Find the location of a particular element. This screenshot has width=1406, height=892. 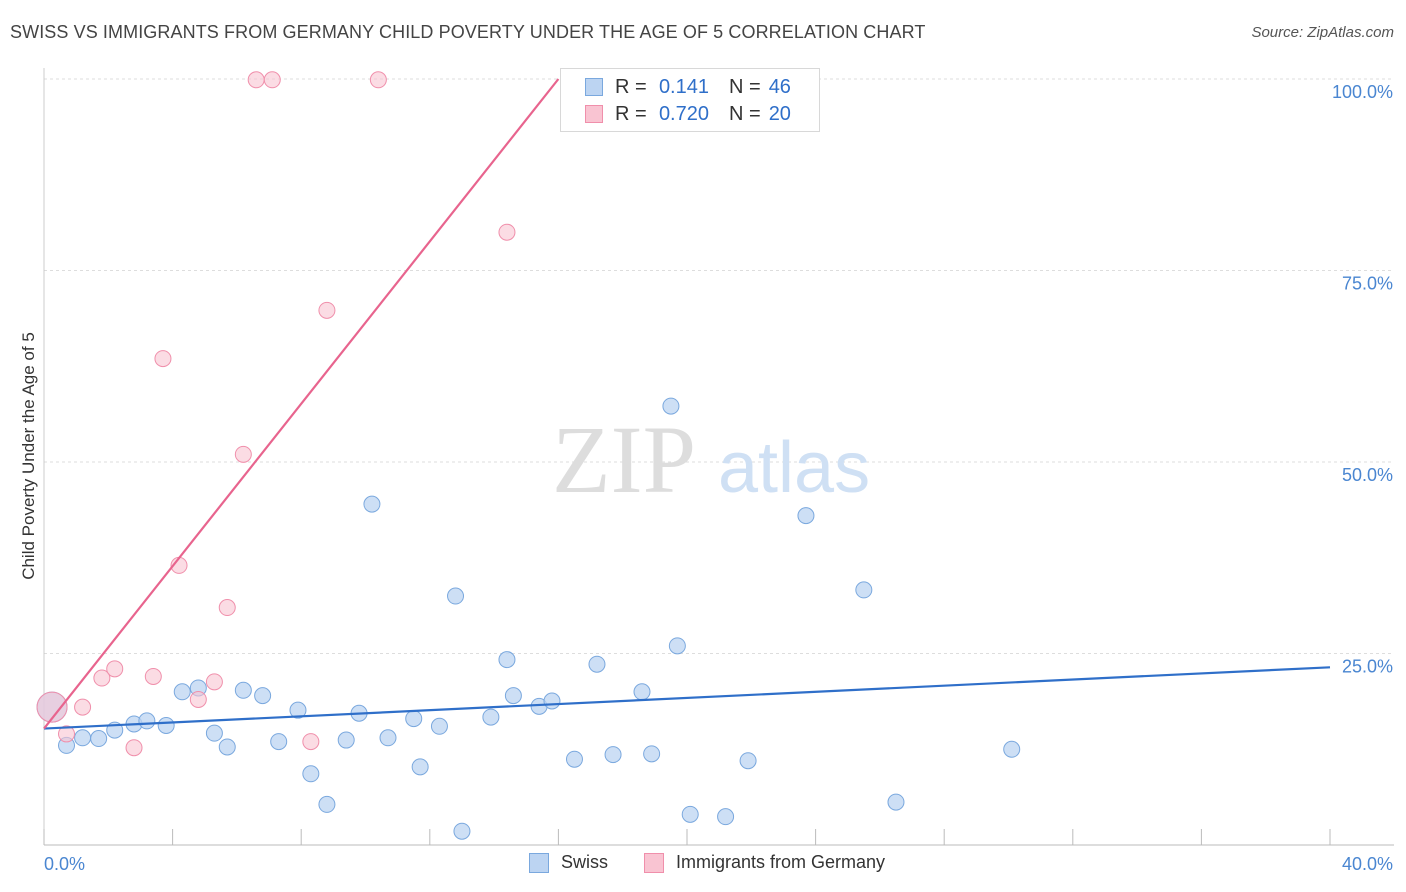

swiss-trend-line is located at coordinates (687, 698).